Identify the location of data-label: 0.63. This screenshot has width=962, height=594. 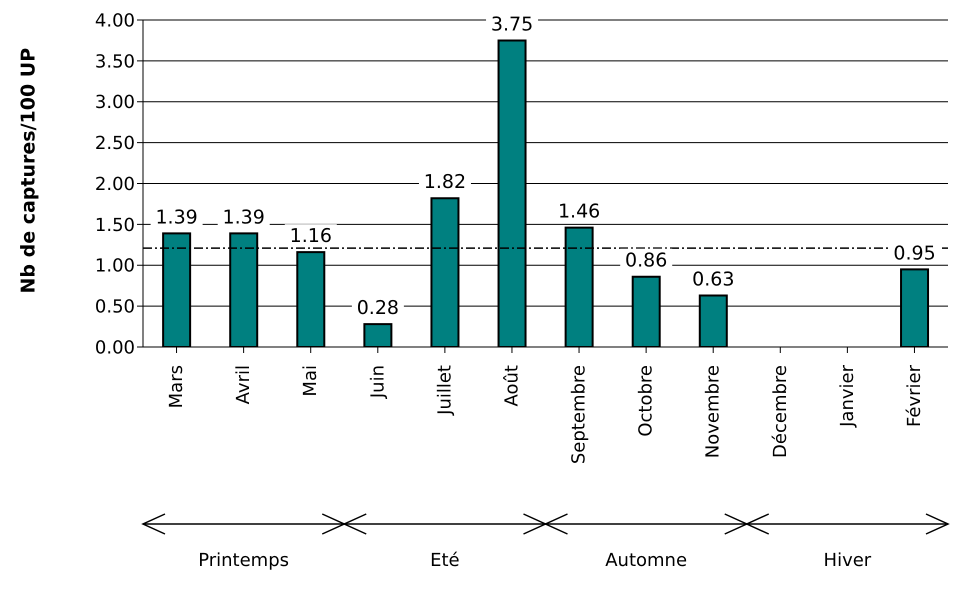
(713, 279).